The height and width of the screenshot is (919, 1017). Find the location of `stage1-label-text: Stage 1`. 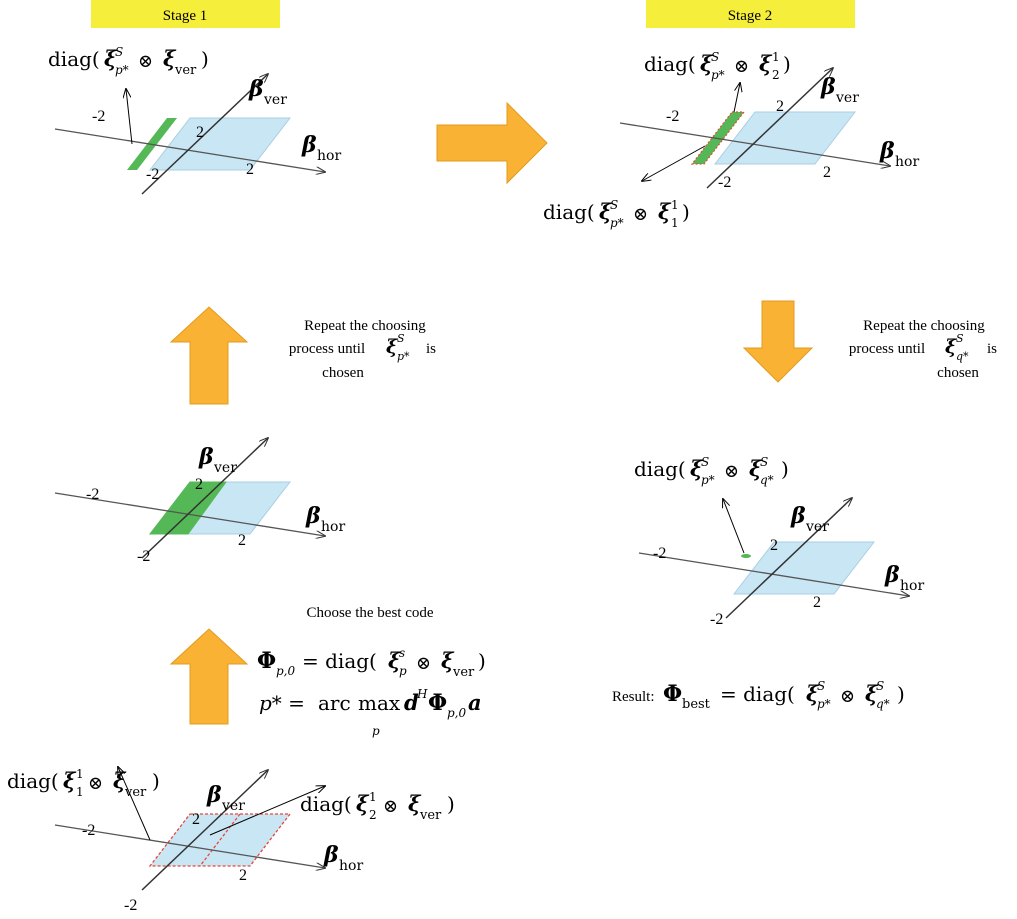

stage1-label-text: Stage 1 is located at coordinates (185, 16).